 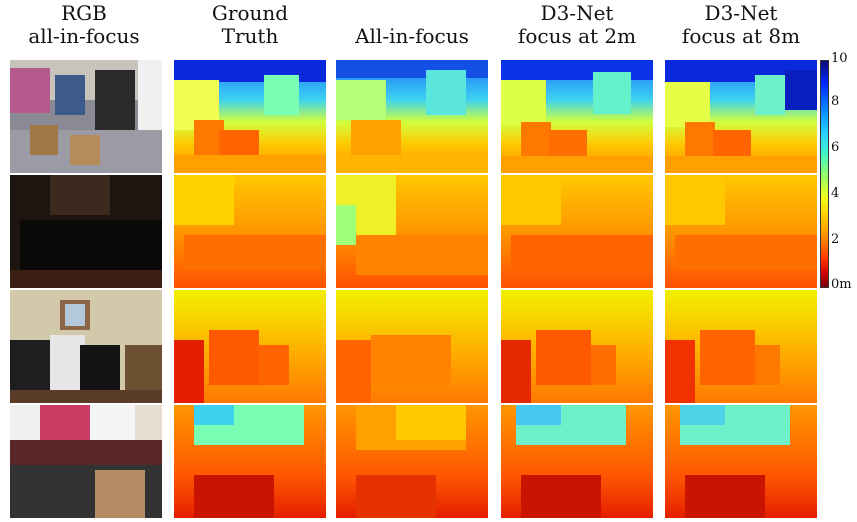 I want to click on rgb-image-sofa, so click(x=86, y=231).